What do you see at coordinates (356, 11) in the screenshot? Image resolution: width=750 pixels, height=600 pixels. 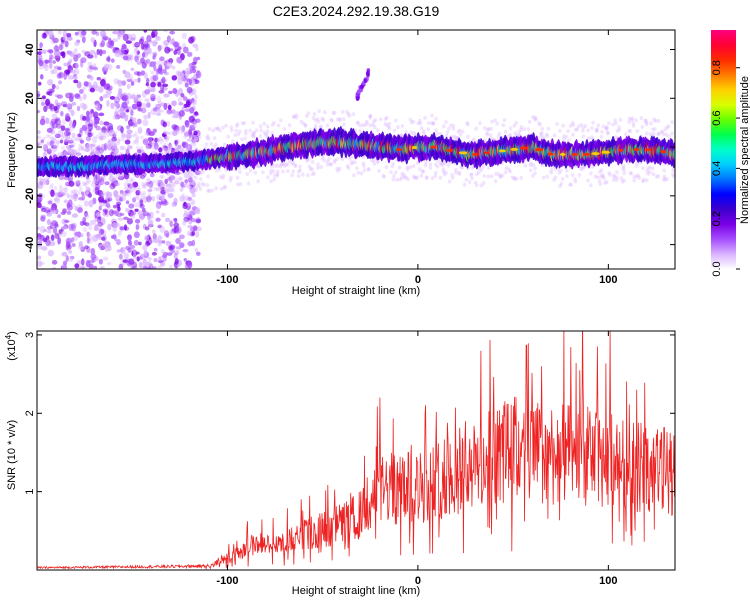 I see `figure-title: C2E3.2024.292.19.38.G19` at bounding box center [356, 11].